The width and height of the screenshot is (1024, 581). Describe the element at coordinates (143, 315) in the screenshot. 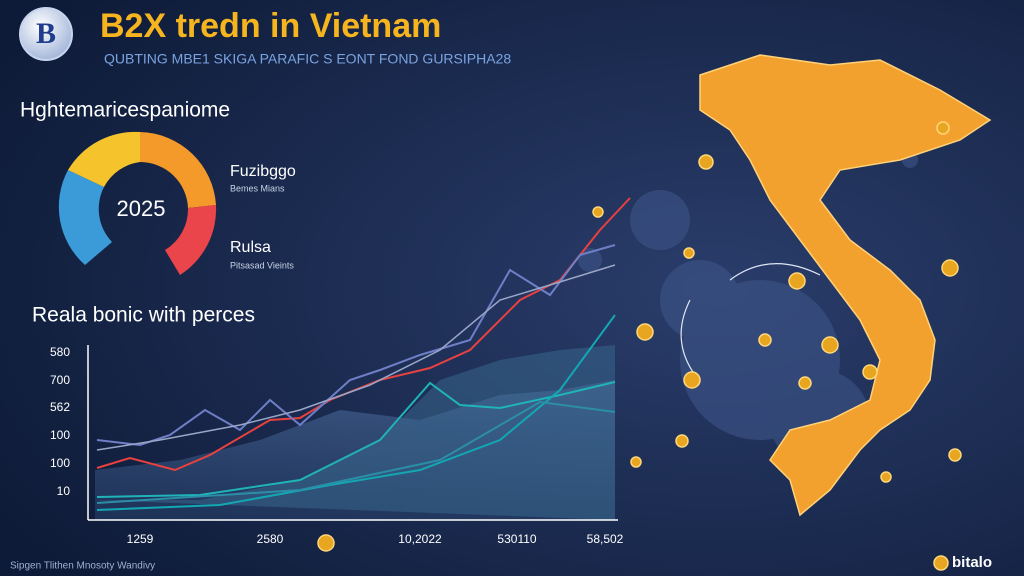

I see `section-heading: Reala bonic with perces` at that location.